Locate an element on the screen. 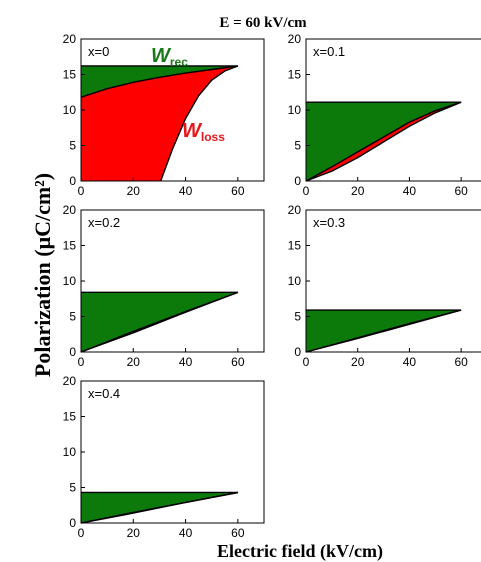 This screenshot has width=481, height=562. y-axis-label: Polarization (μC/cm²) is located at coordinates (42, 275).